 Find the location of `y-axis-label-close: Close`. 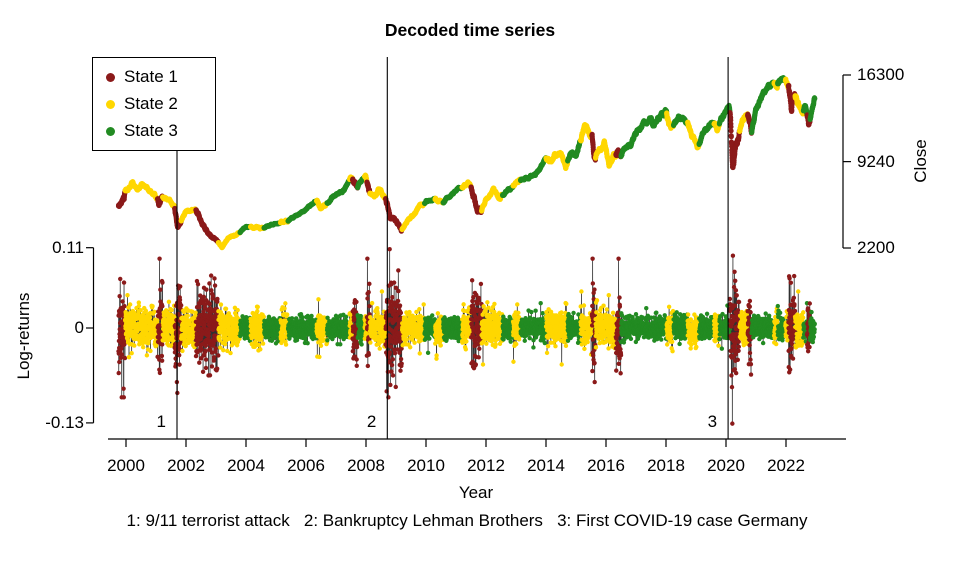

y-axis-label-close: Close is located at coordinates (920, 161).